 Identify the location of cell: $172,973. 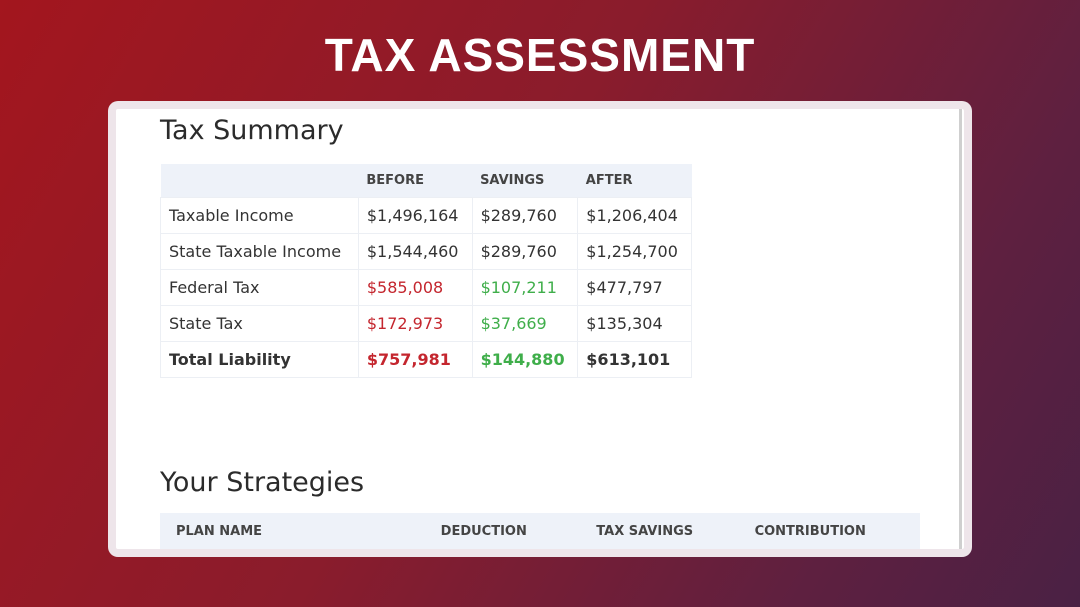
(415, 323).